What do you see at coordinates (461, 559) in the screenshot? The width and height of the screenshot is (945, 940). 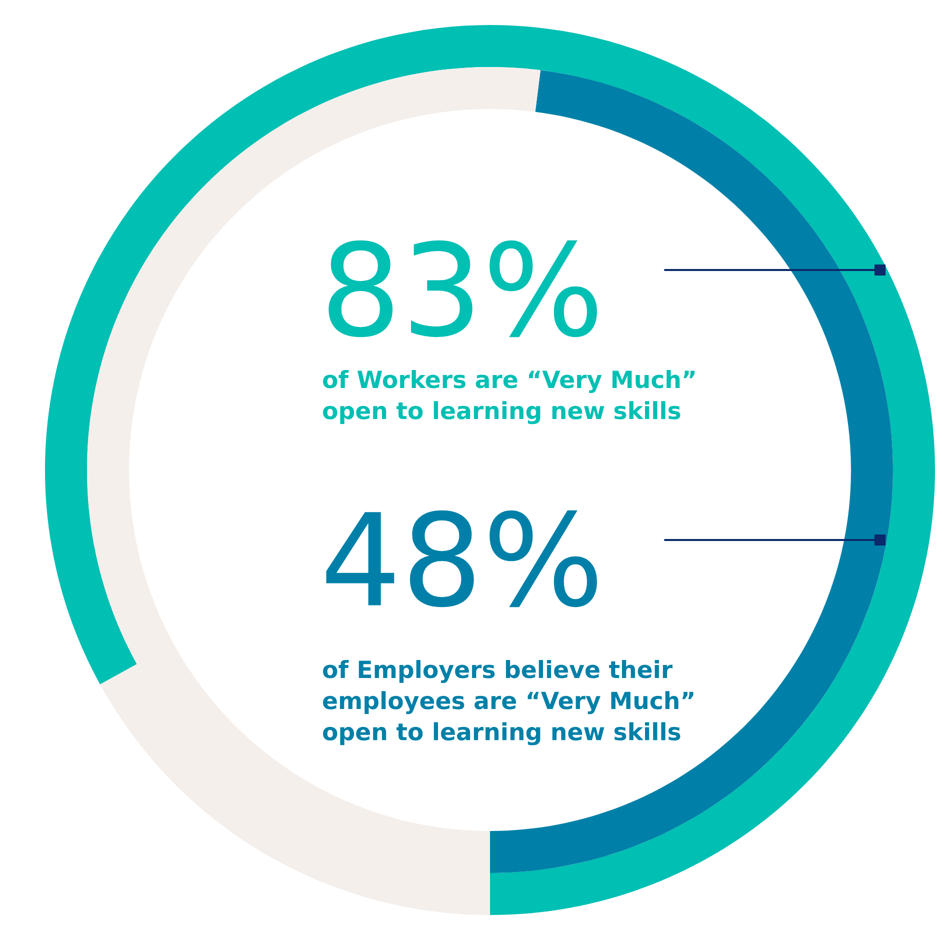 I see `data-label: 48%` at bounding box center [461, 559].